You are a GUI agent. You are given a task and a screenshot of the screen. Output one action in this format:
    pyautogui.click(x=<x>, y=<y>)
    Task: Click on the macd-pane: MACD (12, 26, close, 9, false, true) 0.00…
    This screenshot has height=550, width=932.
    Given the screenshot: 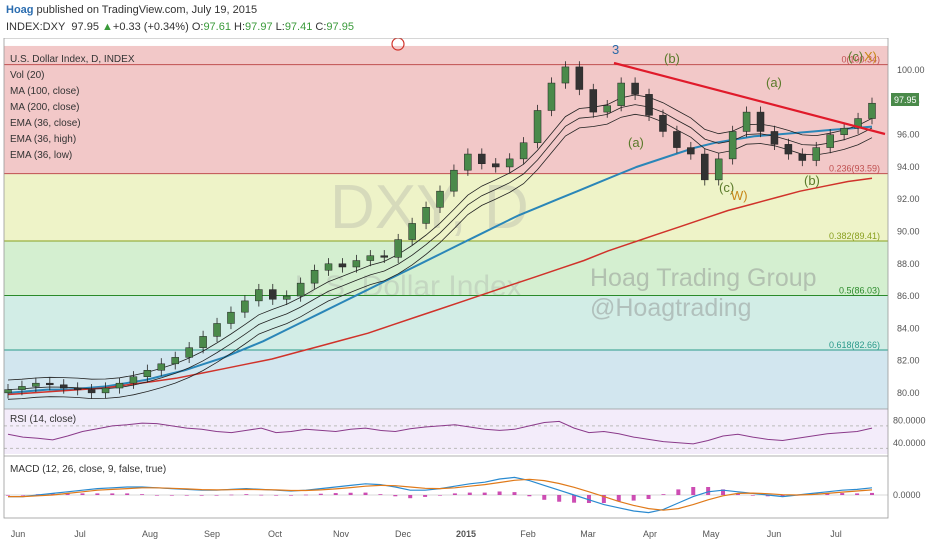 What is the action you would take?
    pyautogui.click(x=462, y=489)
    